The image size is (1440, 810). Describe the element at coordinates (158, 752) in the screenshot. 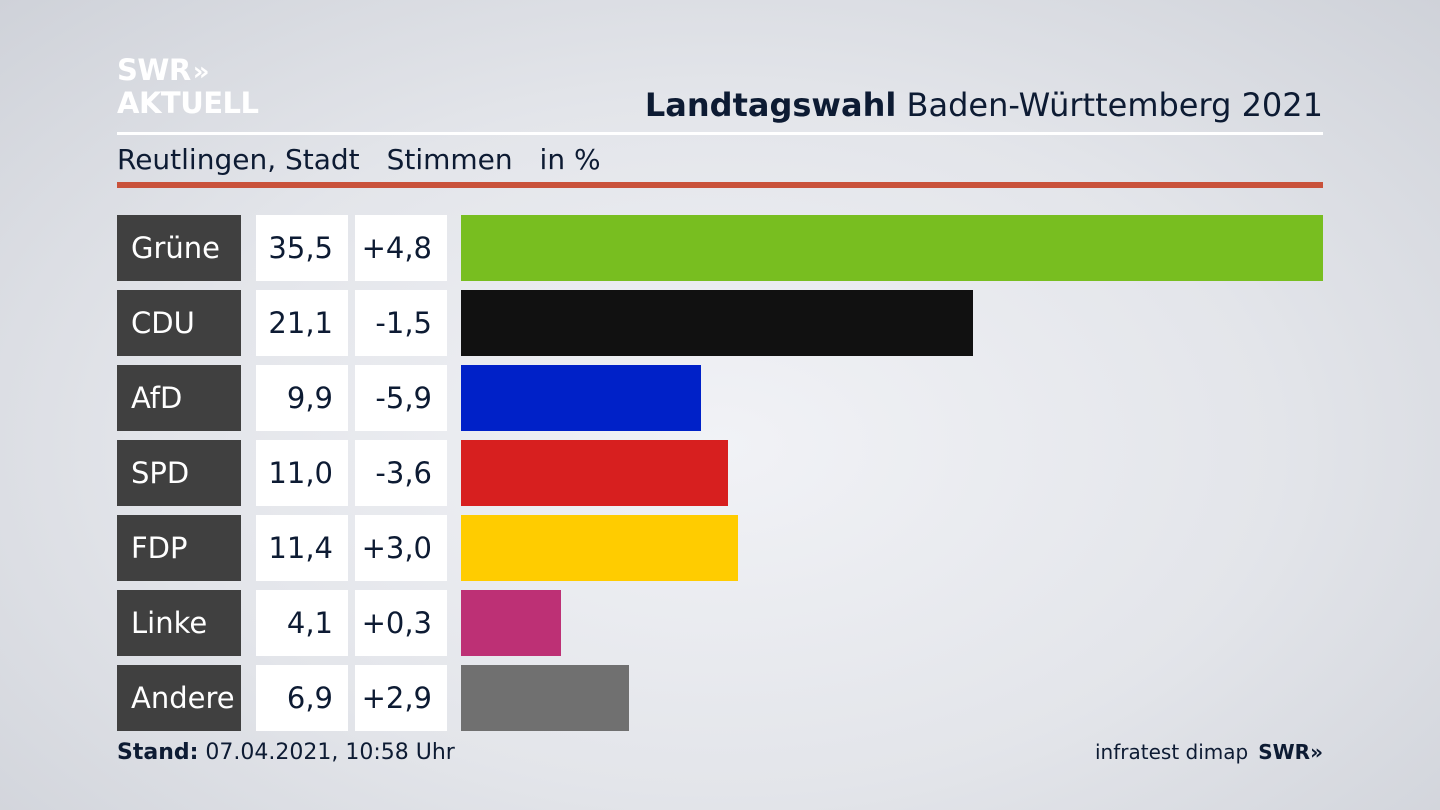

I see `timestamp-label: Stand:` at that location.